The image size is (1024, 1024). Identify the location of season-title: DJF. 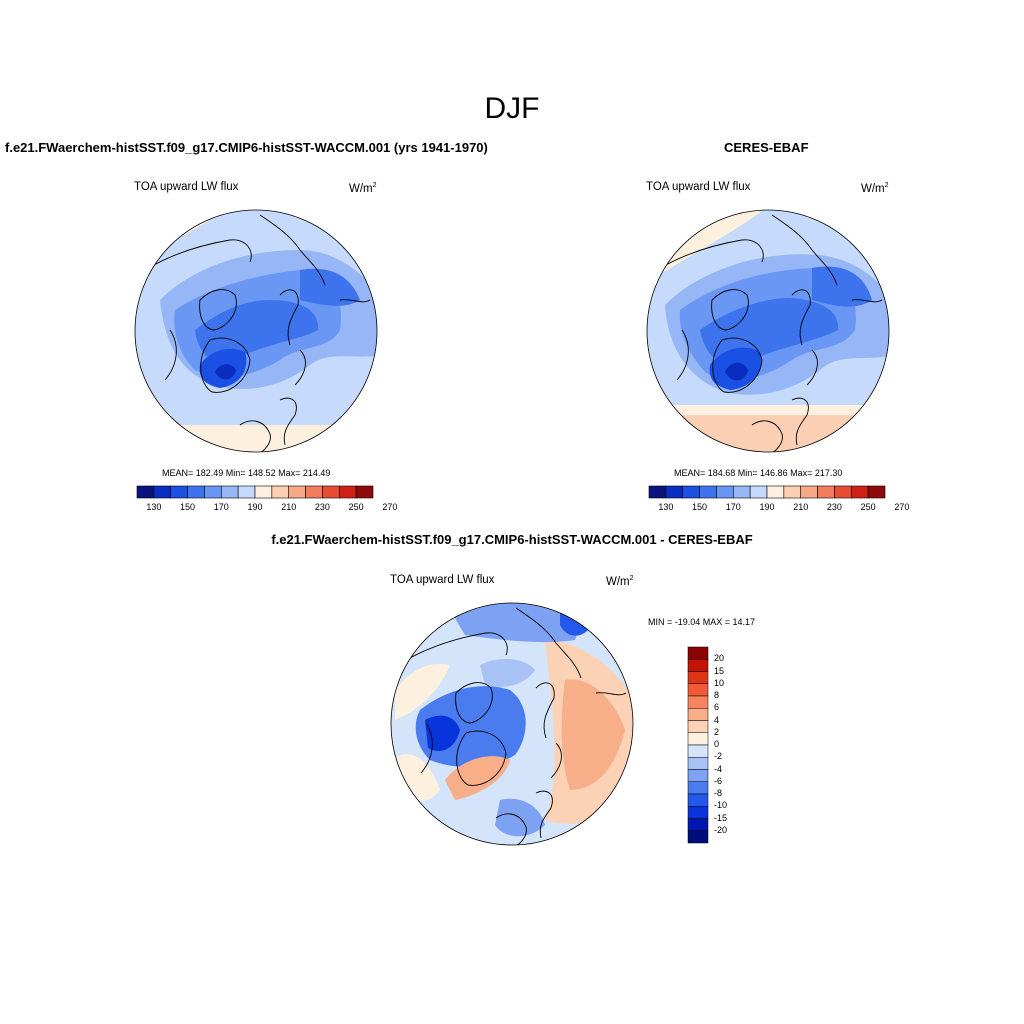
(512, 108).